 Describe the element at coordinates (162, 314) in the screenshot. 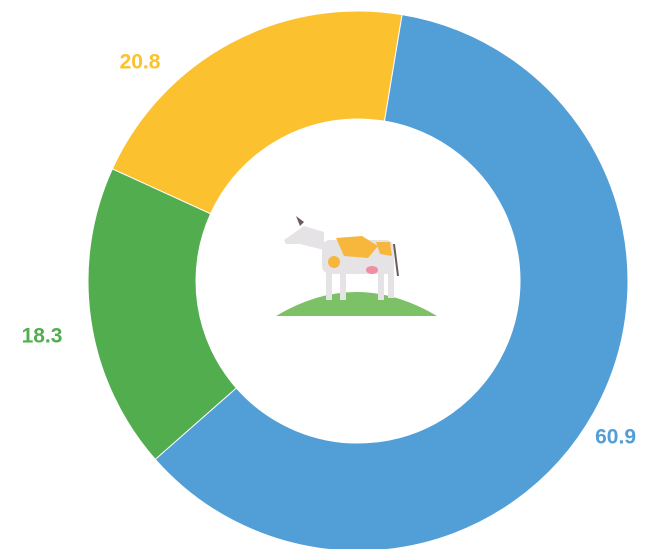

I see `donut-slice` at that location.